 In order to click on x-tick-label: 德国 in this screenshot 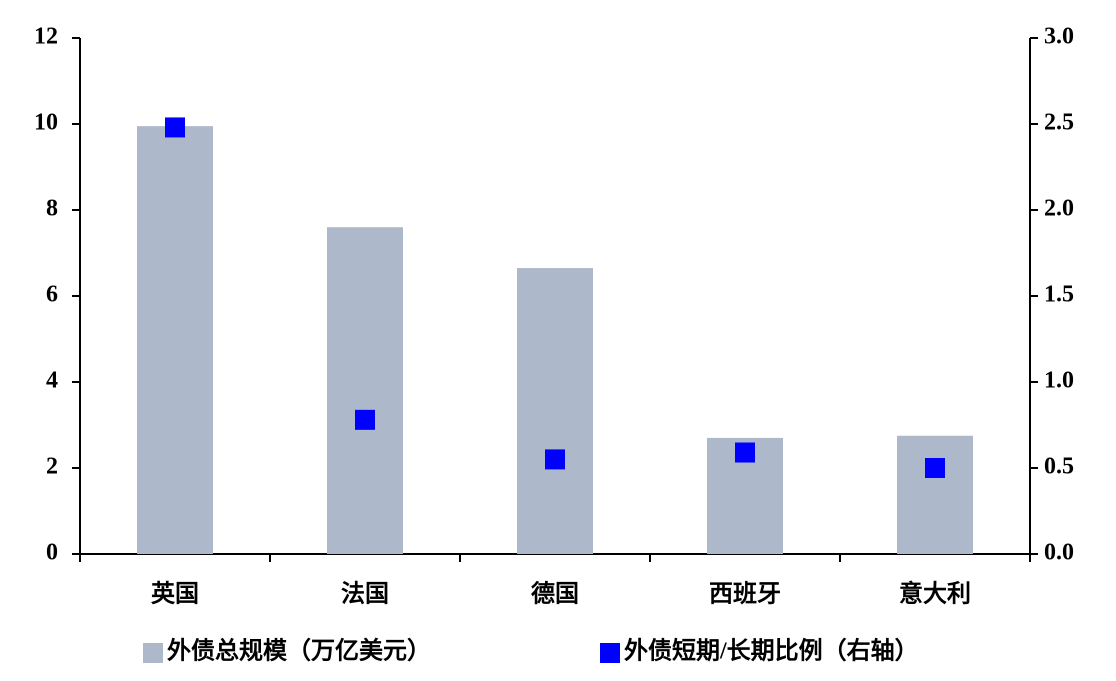, I will do `click(555, 594)`.